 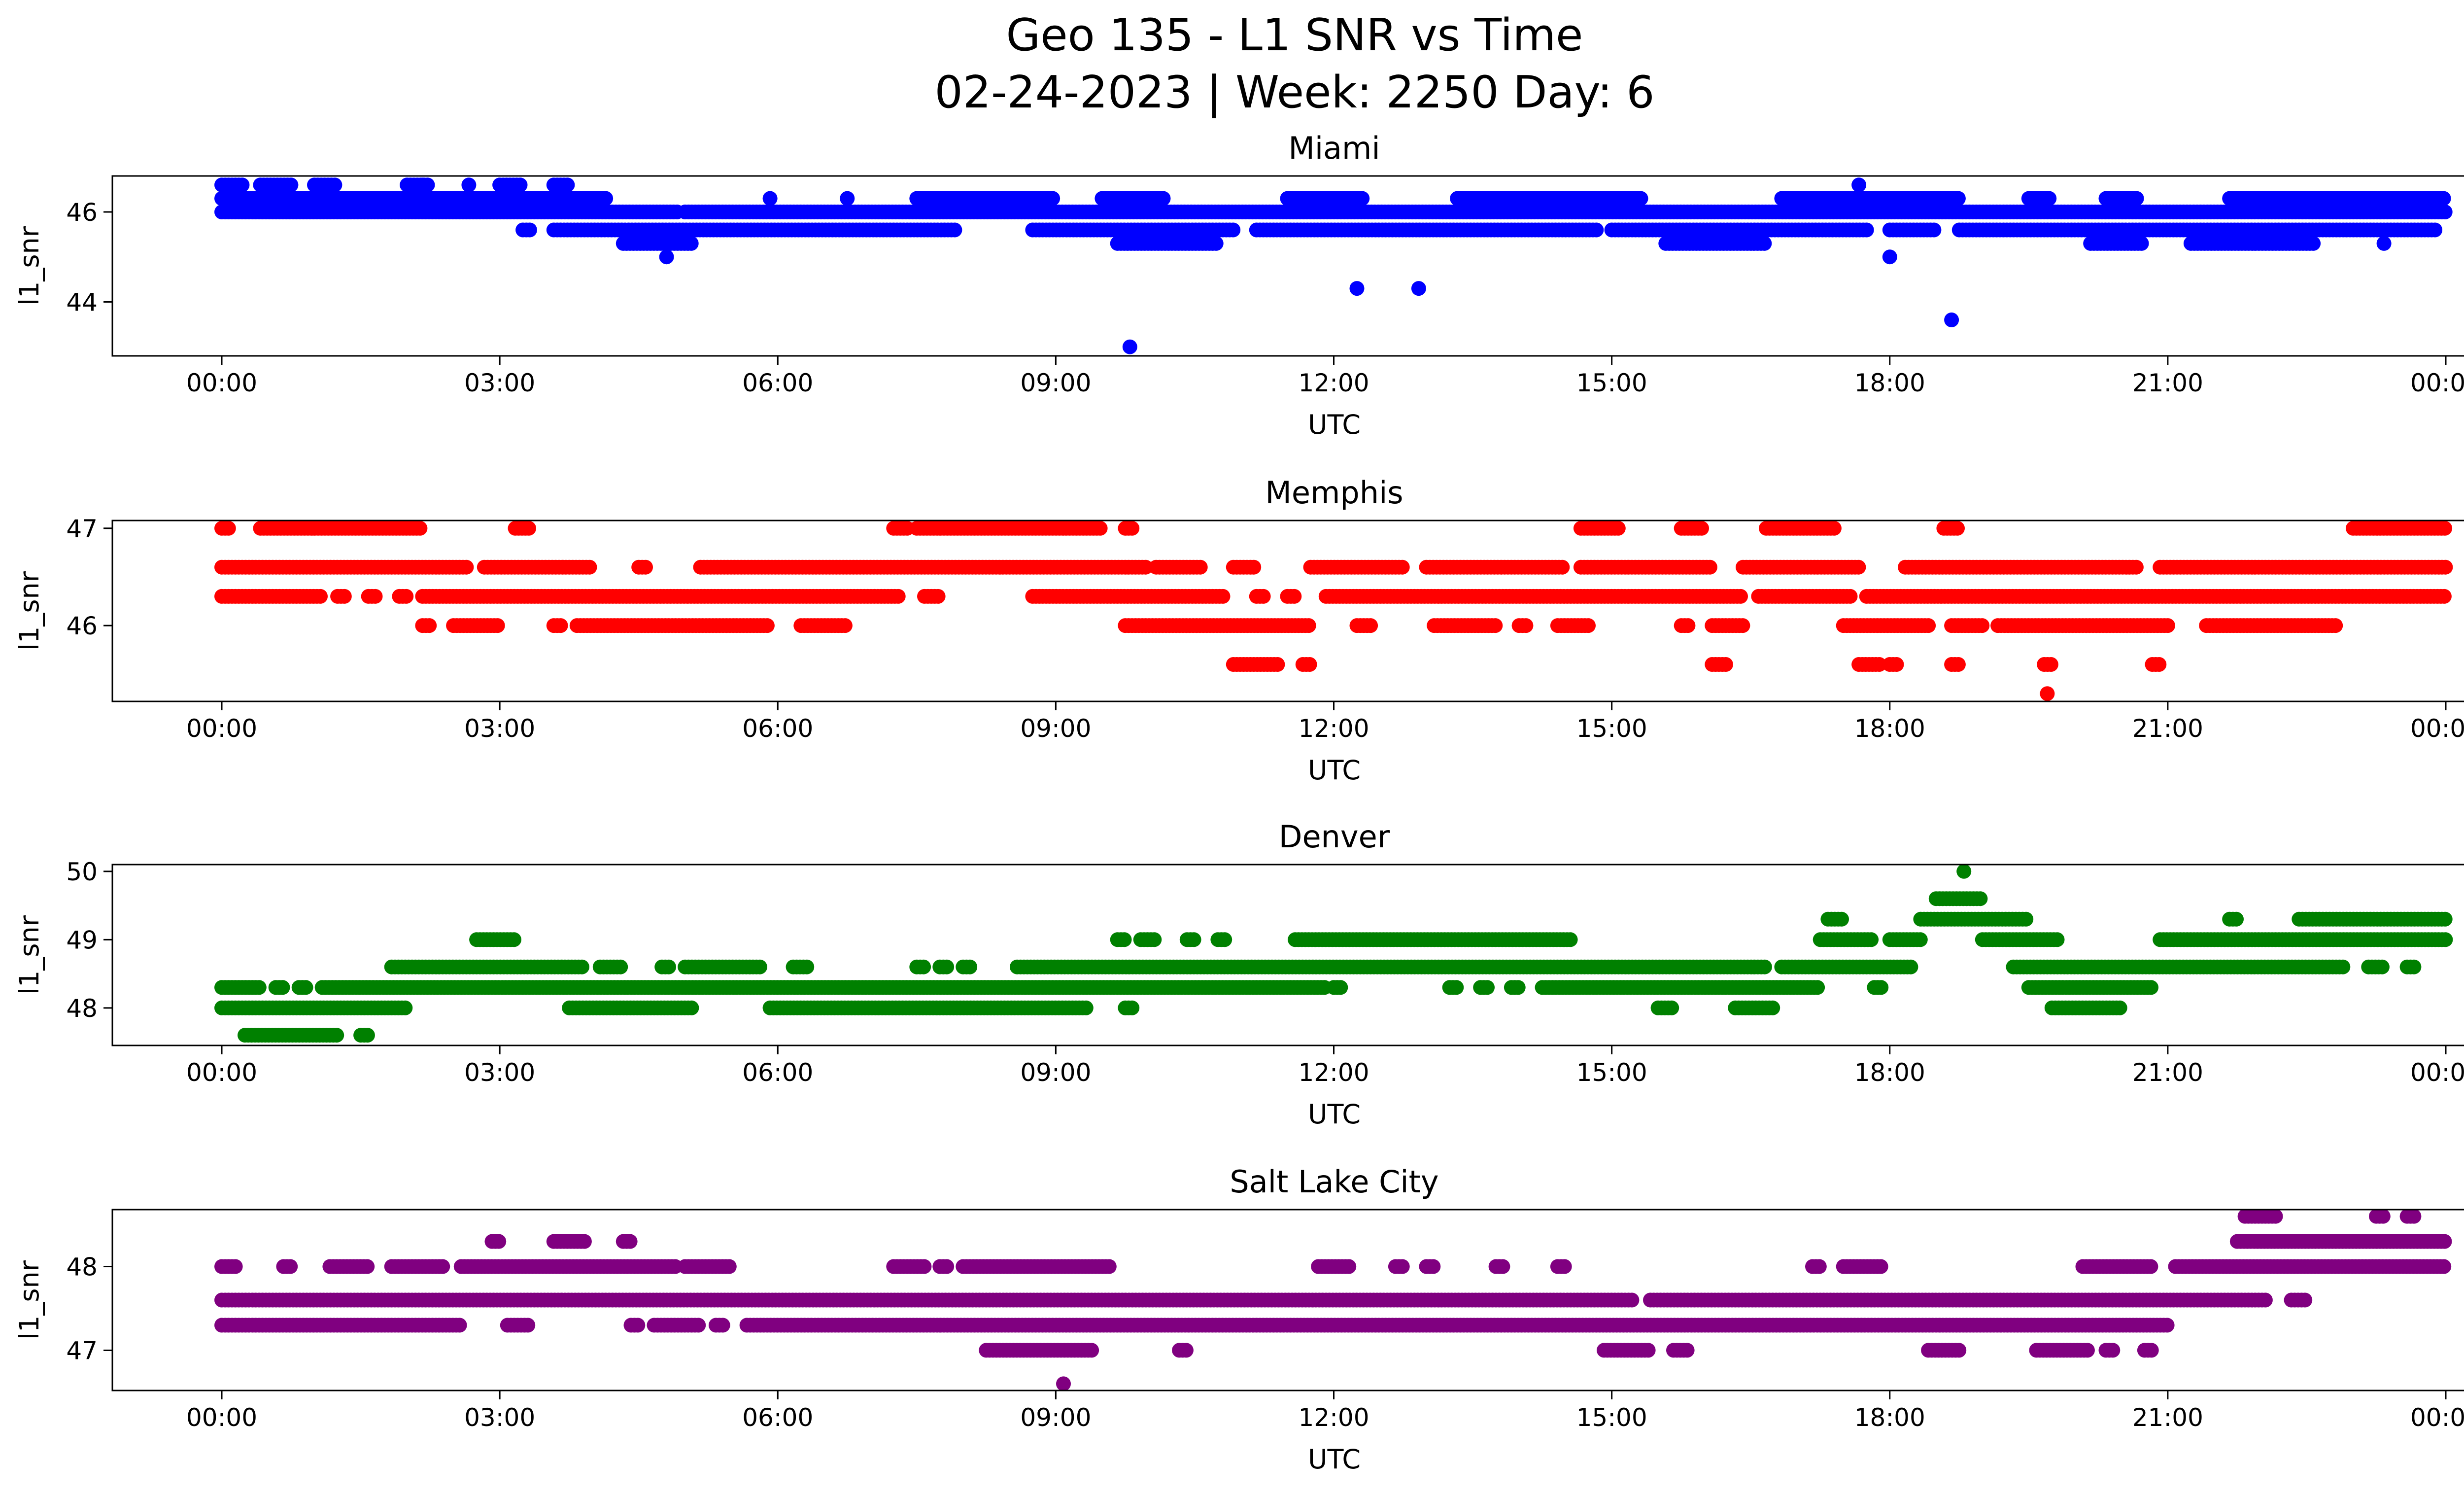 What do you see at coordinates (1334, 148) in the screenshot?
I see `subplot-title: Miami` at bounding box center [1334, 148].